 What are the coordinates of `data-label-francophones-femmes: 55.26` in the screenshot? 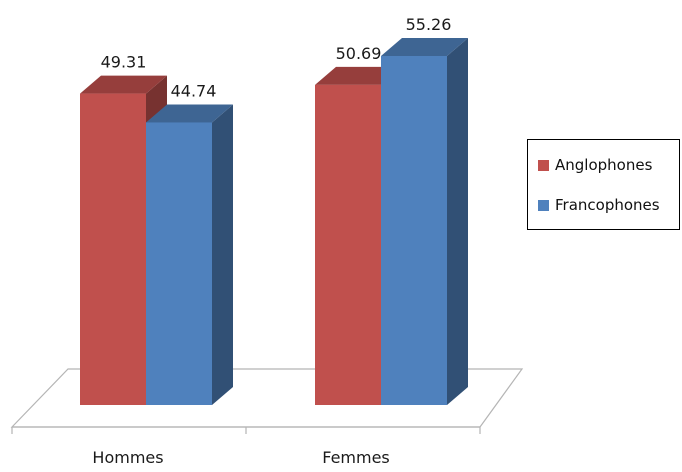 It's located at (429, 24).